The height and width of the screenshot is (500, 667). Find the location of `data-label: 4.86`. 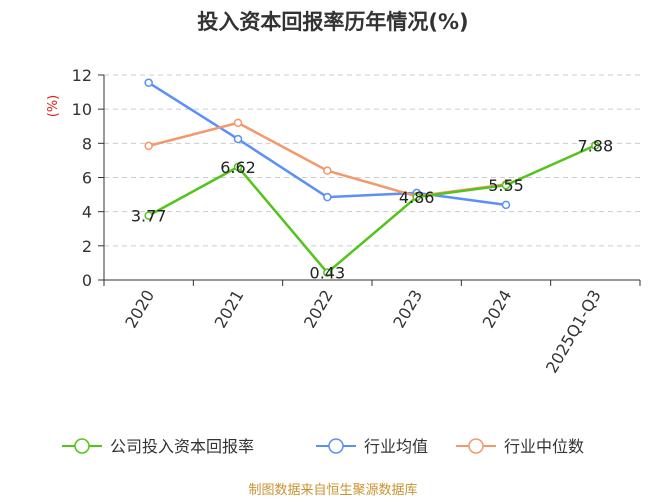

data-label: 4.86 is located at coordinates (417, 197).